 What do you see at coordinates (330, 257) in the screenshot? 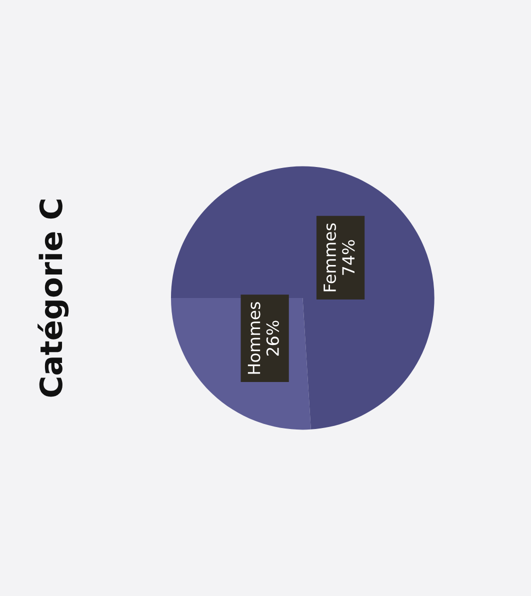
I see `slice-label: Femmes` at bounding box center [330, 257].